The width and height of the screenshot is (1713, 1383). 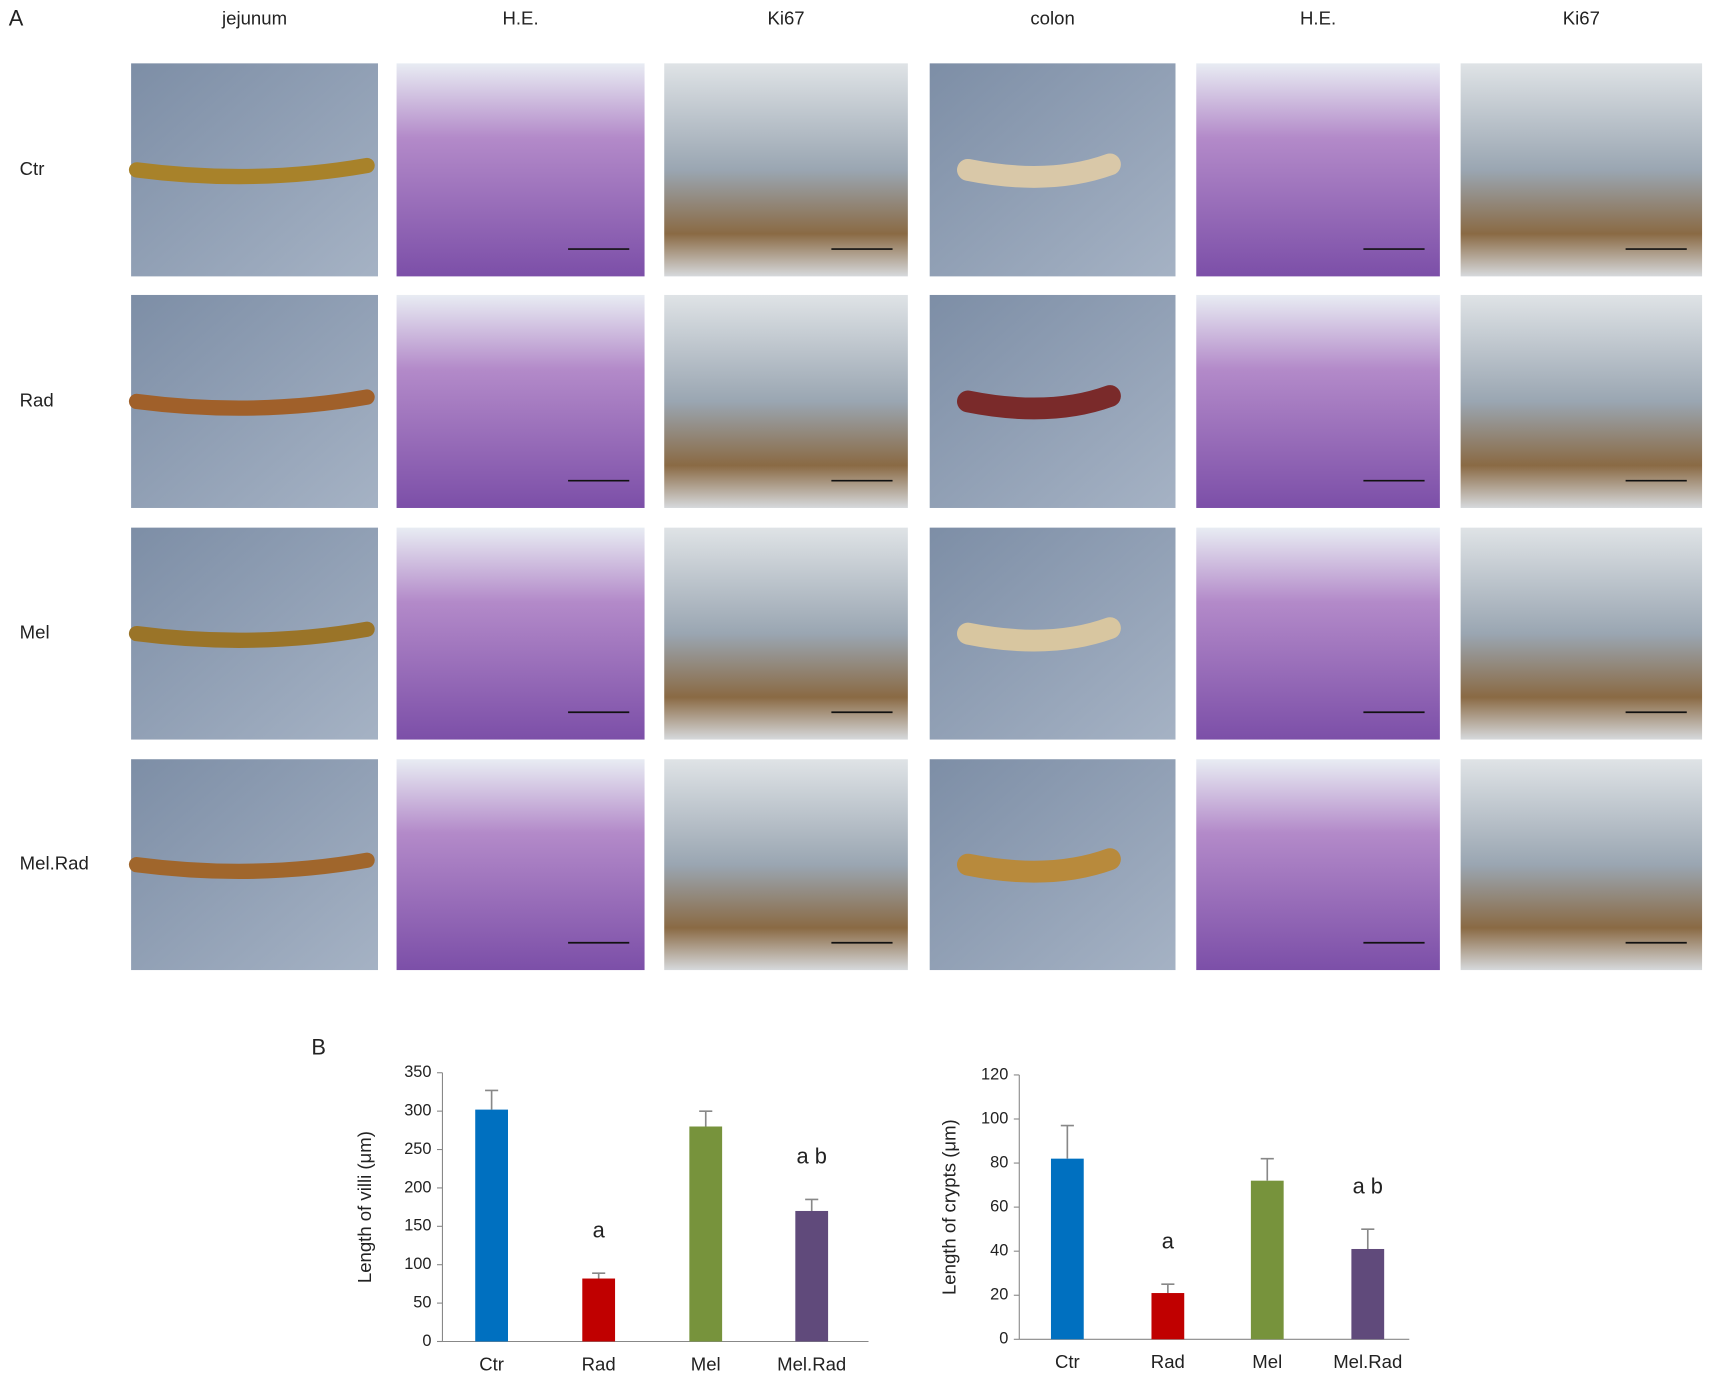 What do you see at coordinates (417, 1226) in the screenshot?
I see `y-tick-label: 150` at bounding box center [417, 1226].